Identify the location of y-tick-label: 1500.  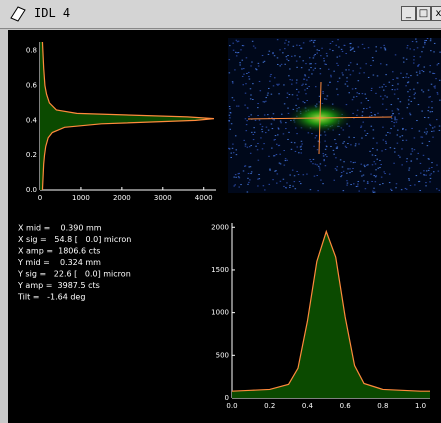
(220, 270).